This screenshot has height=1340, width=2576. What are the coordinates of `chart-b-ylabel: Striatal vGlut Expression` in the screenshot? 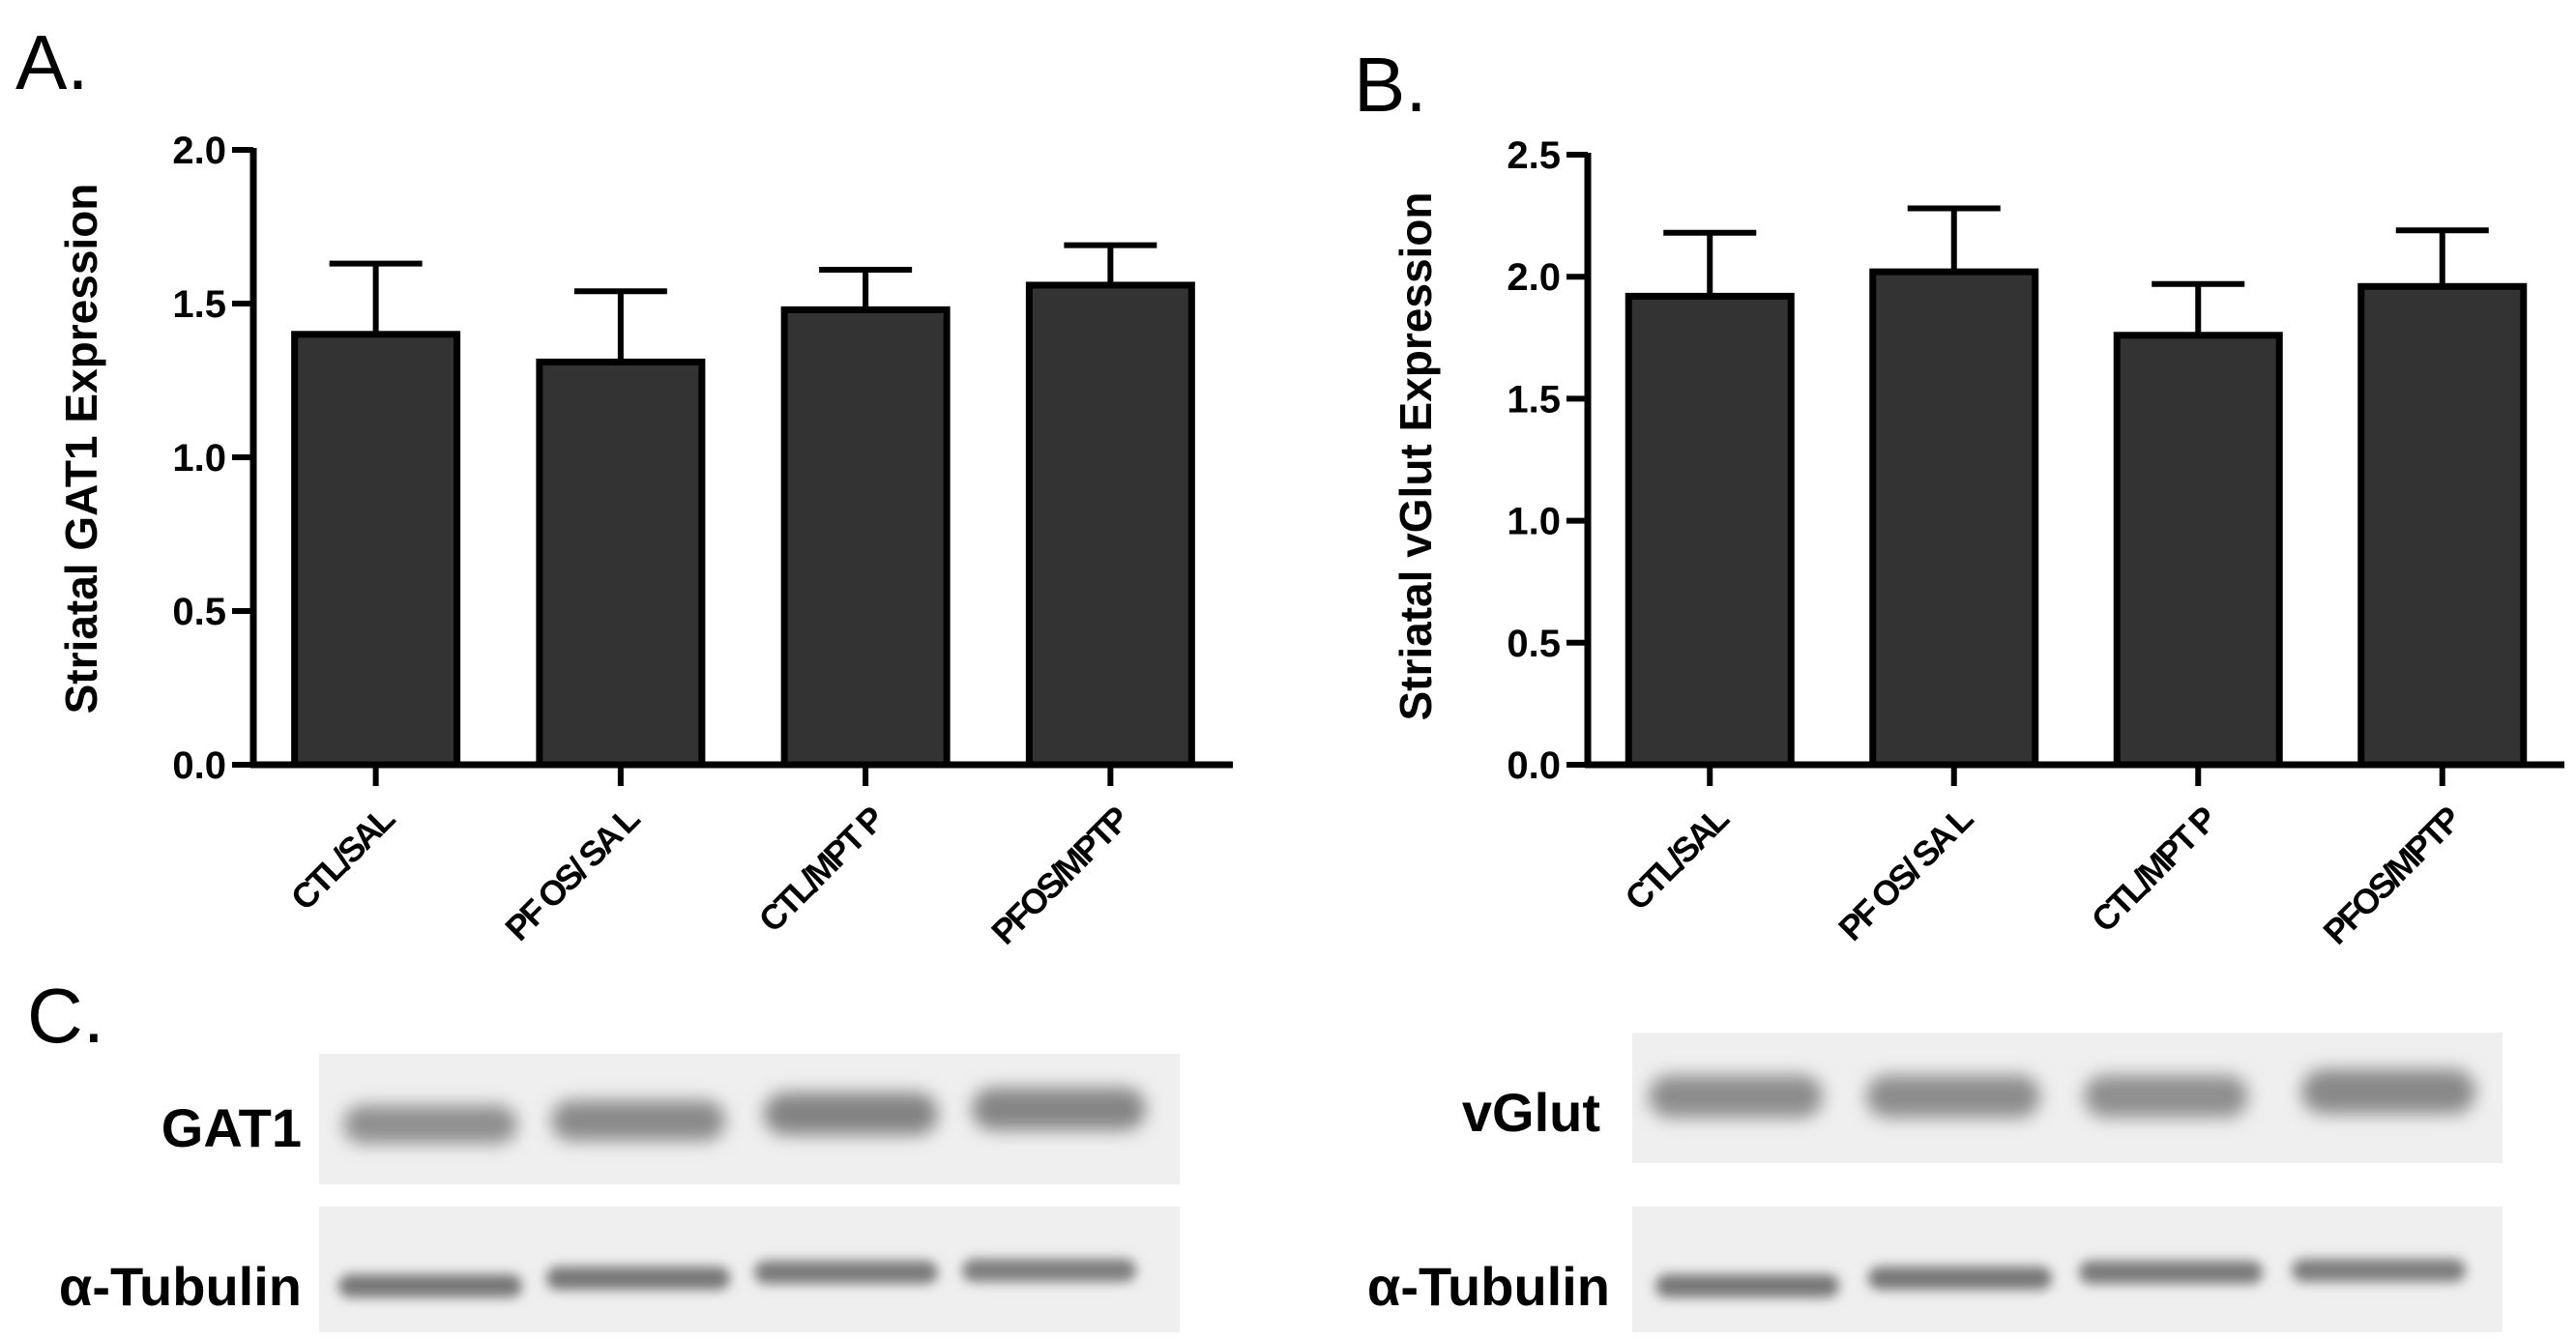 It's located at (1415, 456).